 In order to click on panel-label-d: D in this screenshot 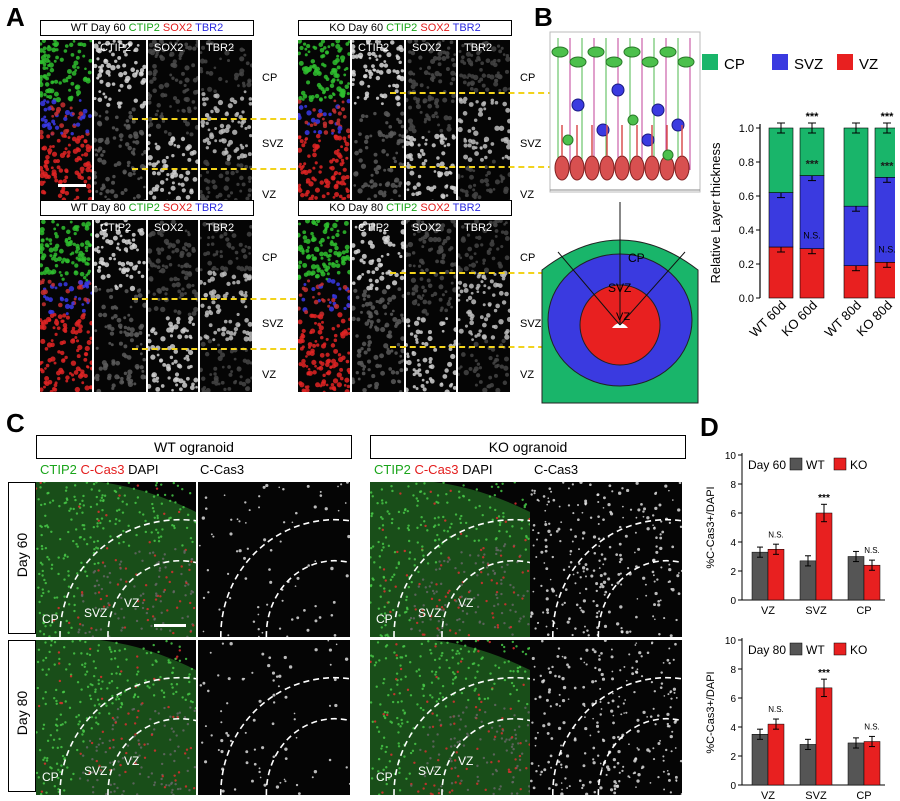, I will do `click(709, 427)`.